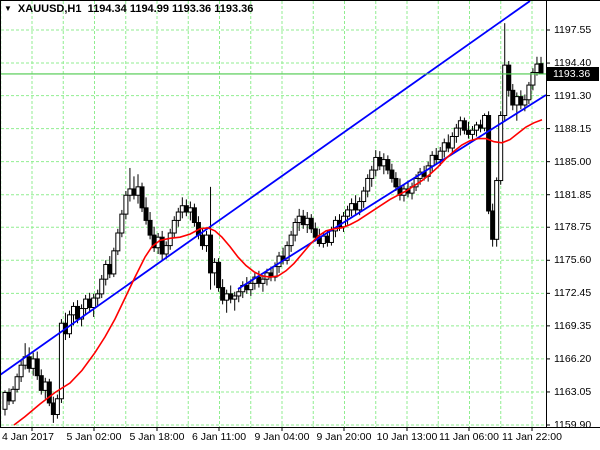  I want to click on price-tick-label: 1178.75, so click(573, 227).